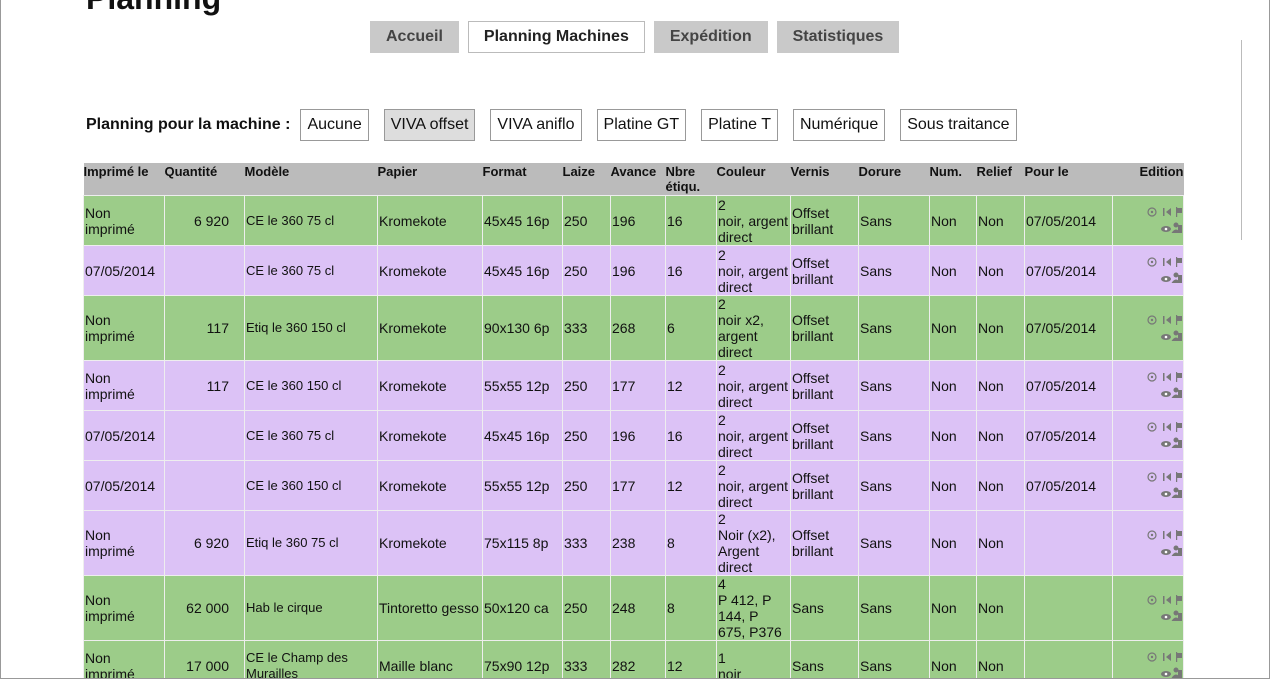  I want to click on table-cell: 2 noir, argent direct, so click(753, 385).